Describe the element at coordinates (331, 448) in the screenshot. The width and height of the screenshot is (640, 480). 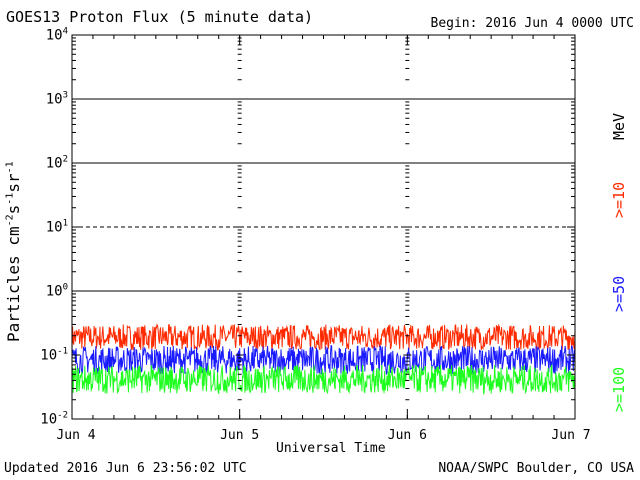
I see `x-axis-label: Universal Time` at that location.